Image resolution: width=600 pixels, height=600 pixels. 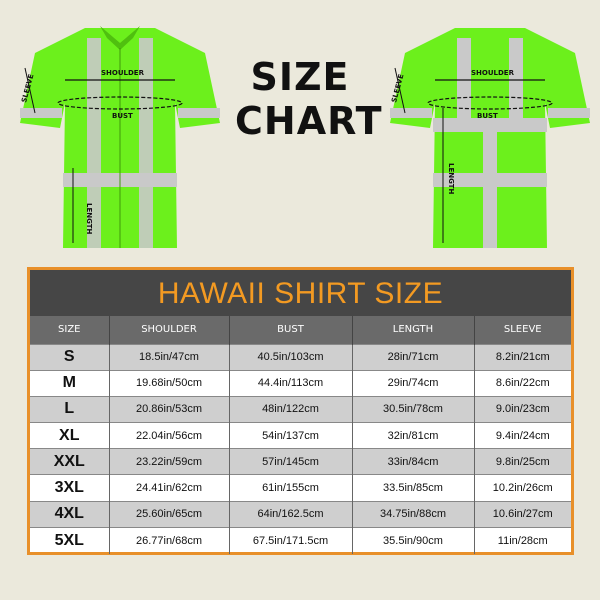 What do you see at coordinates (122, 116) in the screenshot?
I see `bust-label: BUST` at bounding box center [122, 116].